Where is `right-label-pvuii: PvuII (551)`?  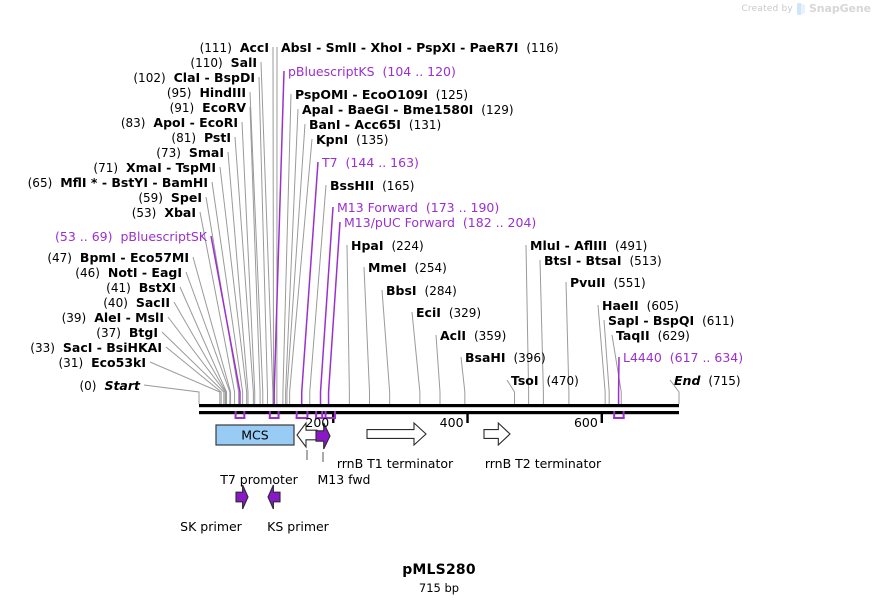
right-label-pvuii: PvuII (551) is located at coordinates (608, 283).